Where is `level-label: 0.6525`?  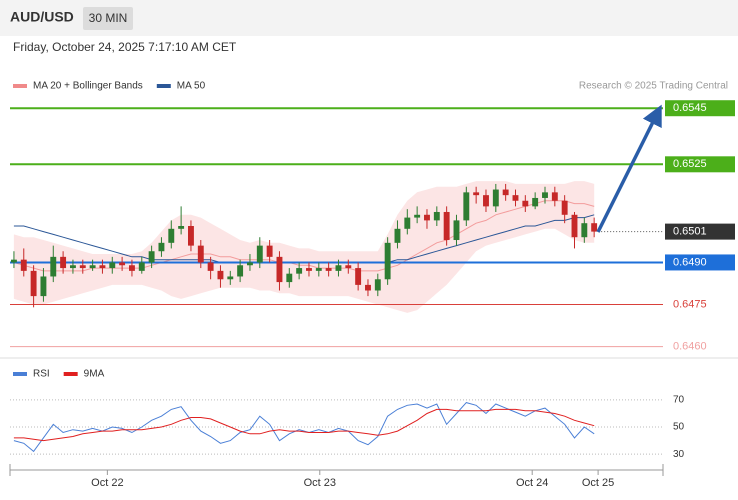
level-label: 0.6525 is located at coordinates (690, 164).